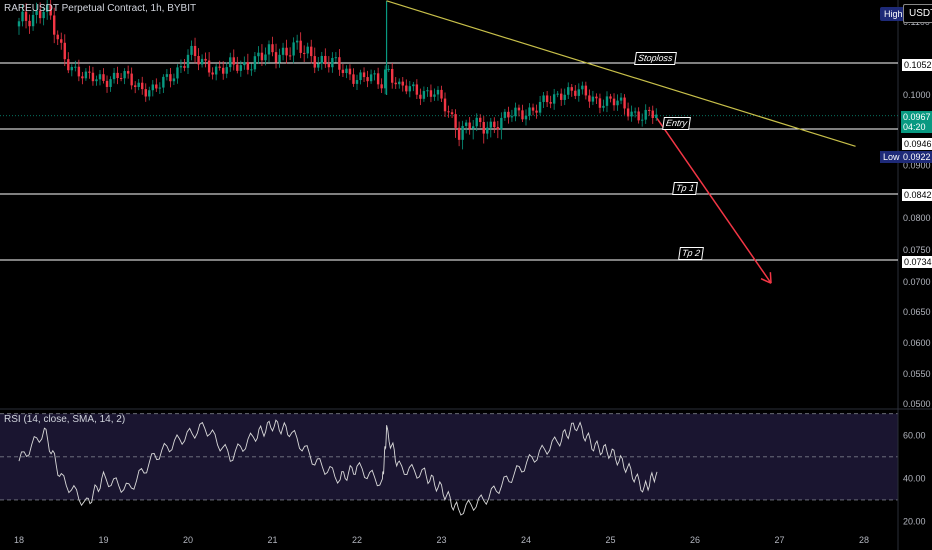 This screenshot has width=932, height=550. I want to click on time-tick-label: 22, so click(357, 540).